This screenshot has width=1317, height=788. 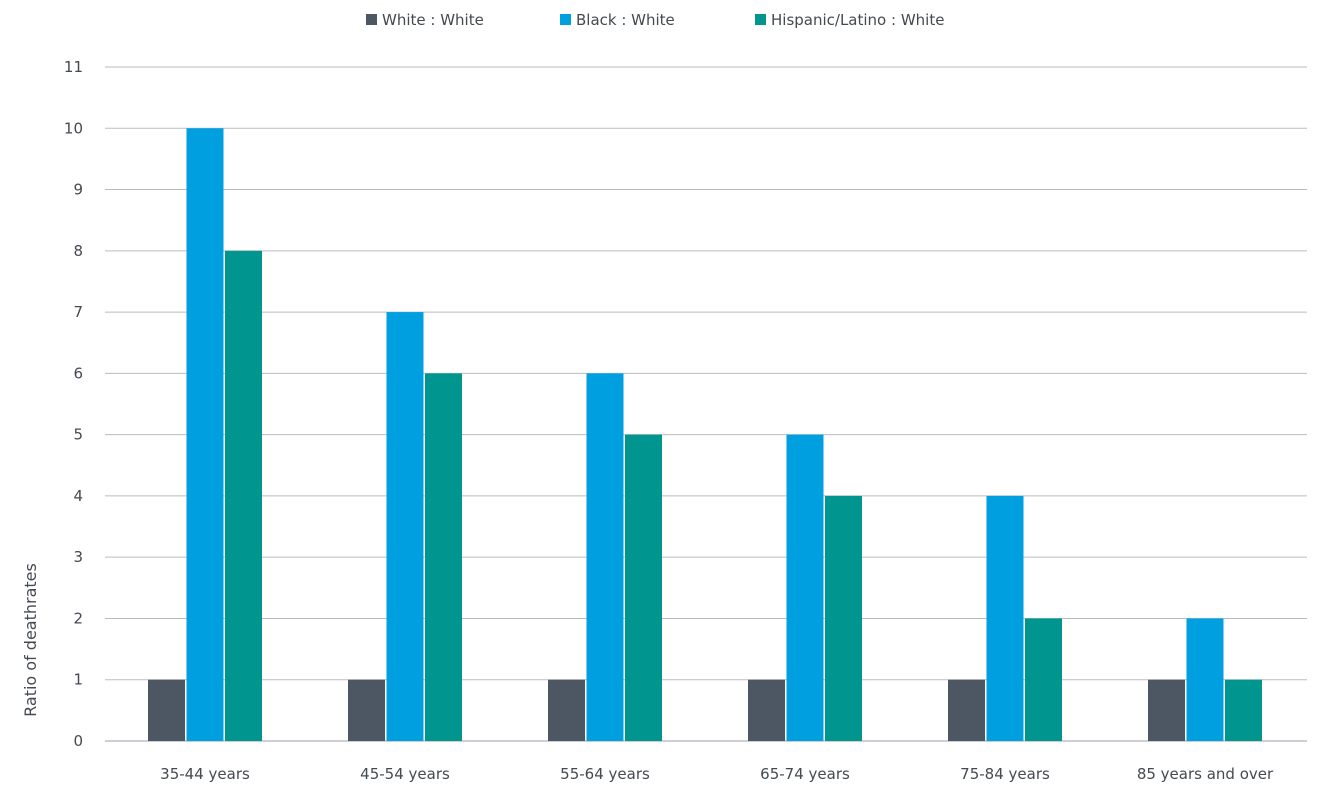 What do you see at coordinates (605, 774) in the screenshot?
I see `x-tick-label-55-64-years: 55-64 years` at bounding box center [605, 774].